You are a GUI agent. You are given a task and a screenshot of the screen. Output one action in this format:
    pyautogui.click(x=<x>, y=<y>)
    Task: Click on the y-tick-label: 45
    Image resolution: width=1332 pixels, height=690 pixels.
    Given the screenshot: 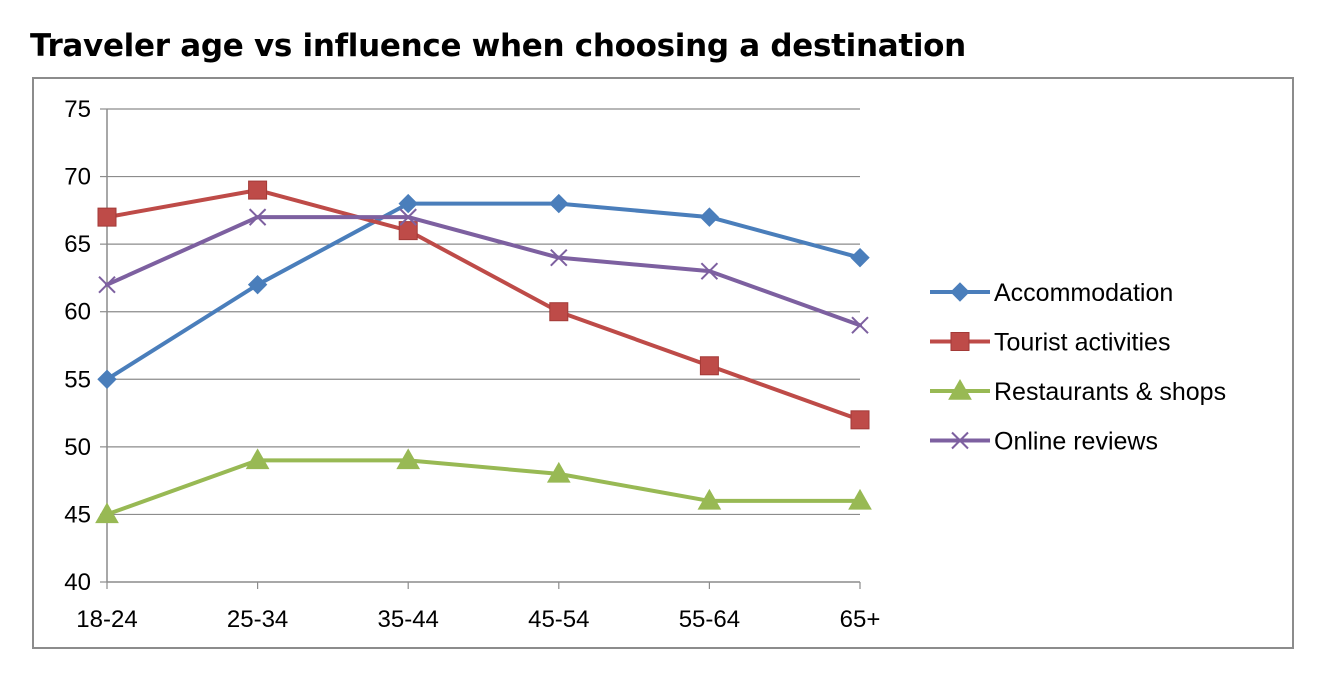 What is the action you would take?
    pyautogui.click(x=77, y=514)
    